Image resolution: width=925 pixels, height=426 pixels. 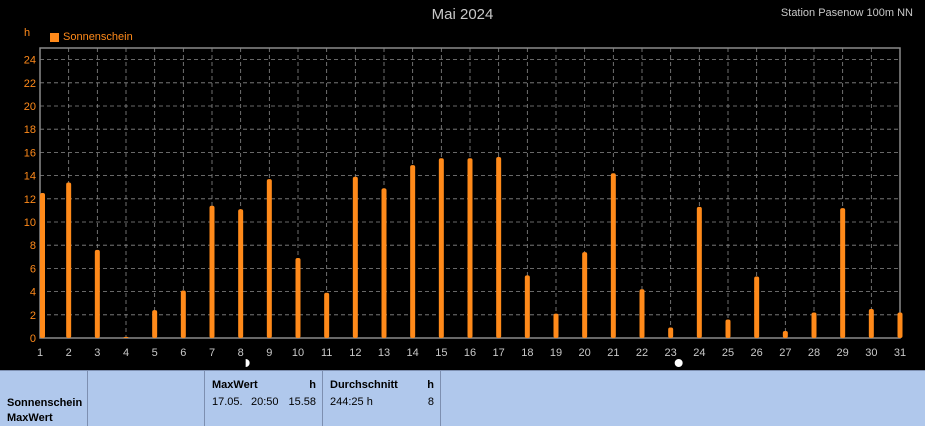 What do you see at coordinates (30, 61) in the screenshot?
I see `y-tick-label: 24` at bounding box center [30, 61].